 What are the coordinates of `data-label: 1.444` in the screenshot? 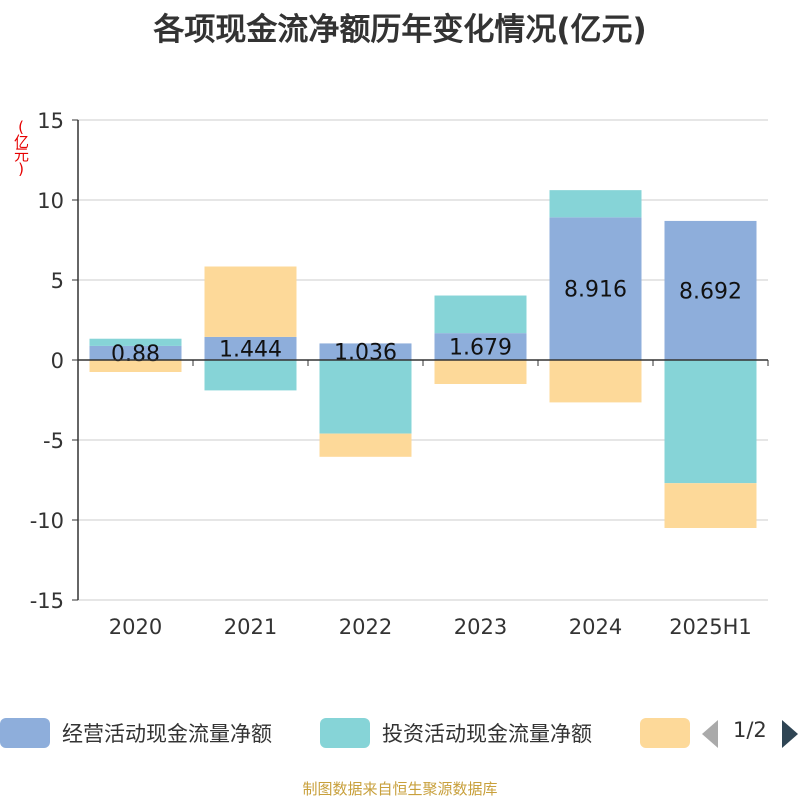 It's located at (250, 349).